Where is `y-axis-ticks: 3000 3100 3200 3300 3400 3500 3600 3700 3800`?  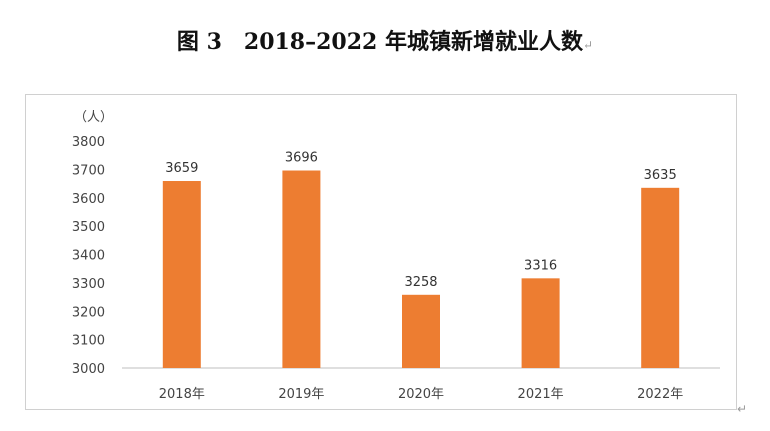 y-axis-ticks: 3000 3100 3200 3300 3400 3500 3600 3700 3800 is located at coordinates (88, 256).